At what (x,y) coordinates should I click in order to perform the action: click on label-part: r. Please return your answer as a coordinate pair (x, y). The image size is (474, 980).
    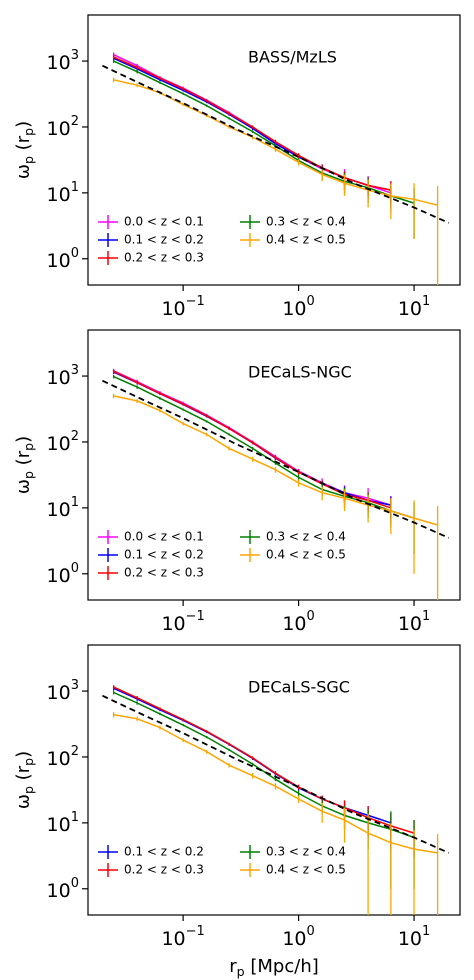
    Looking at the image, I should click on (233, 966).